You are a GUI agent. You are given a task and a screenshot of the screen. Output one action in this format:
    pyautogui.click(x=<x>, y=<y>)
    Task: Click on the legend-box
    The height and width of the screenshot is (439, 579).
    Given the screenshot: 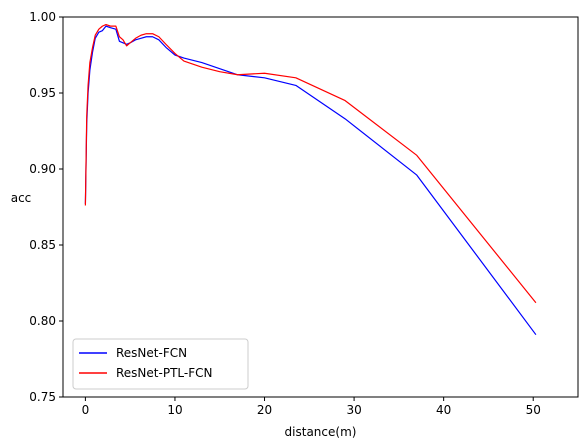 What is the action you would take?
    pyautogui.click(x=160, y=364)
    